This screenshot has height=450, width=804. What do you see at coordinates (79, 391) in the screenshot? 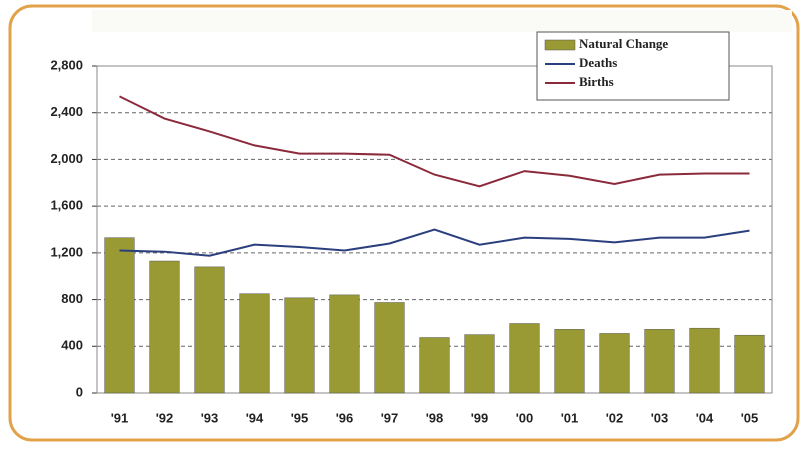
I see `y-tick-label: 0` at bounding box center [79, 391].